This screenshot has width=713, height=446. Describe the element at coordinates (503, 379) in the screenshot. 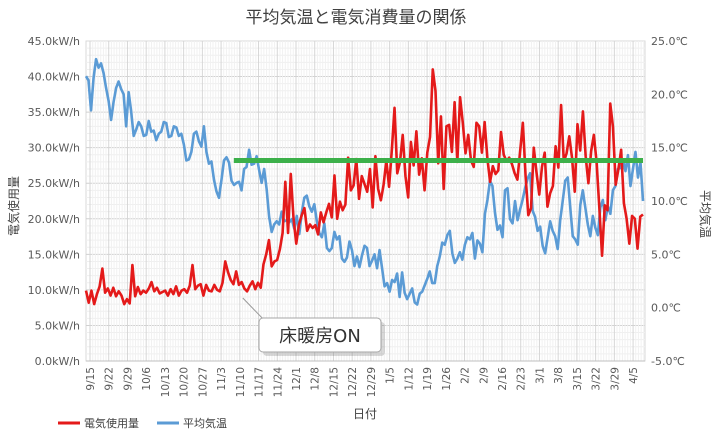

I see `x-tick-label: 2/16` at that location.